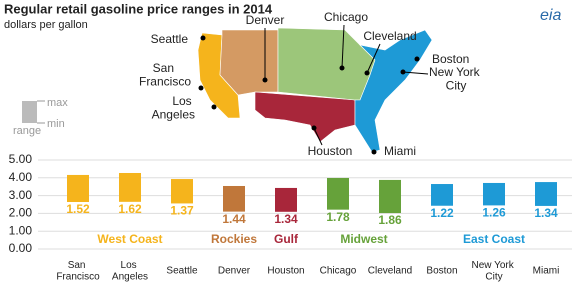  I want to click on range-label: 1.44, so click(234, 219).